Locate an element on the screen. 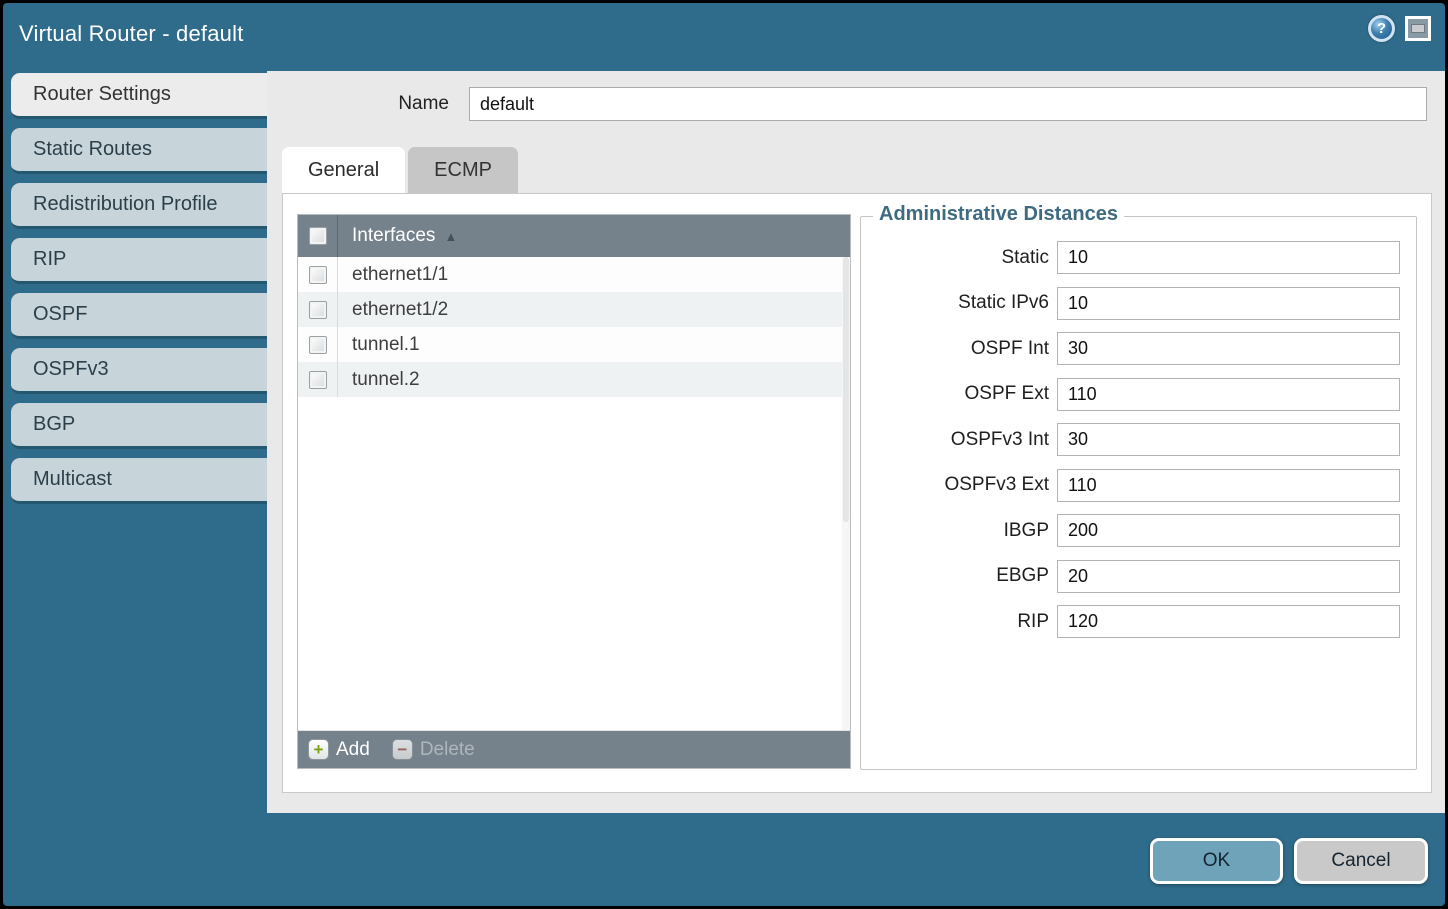 The width and height of the screenshot is (1448, 909). table-row: ethernet1/2 is located at coordinates (574, 309).